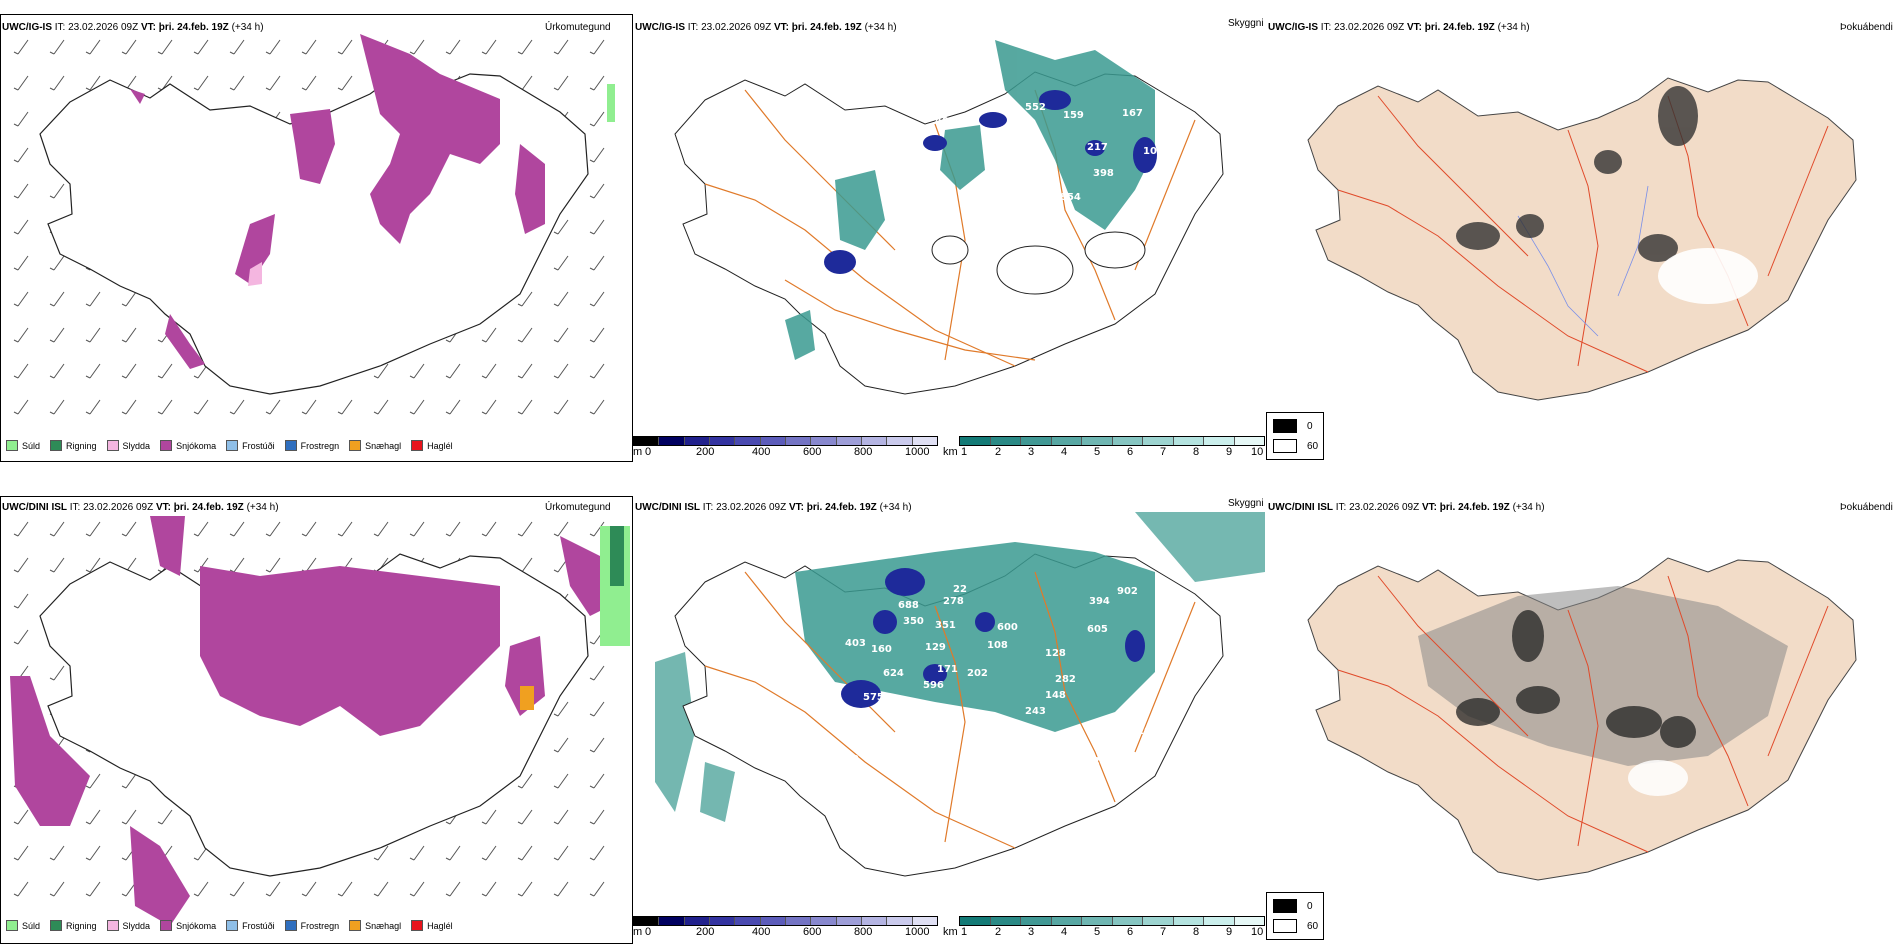  Describe the element at coordinates (1038, 263) in the screenshot. I see `glacier-outlines` at that location.